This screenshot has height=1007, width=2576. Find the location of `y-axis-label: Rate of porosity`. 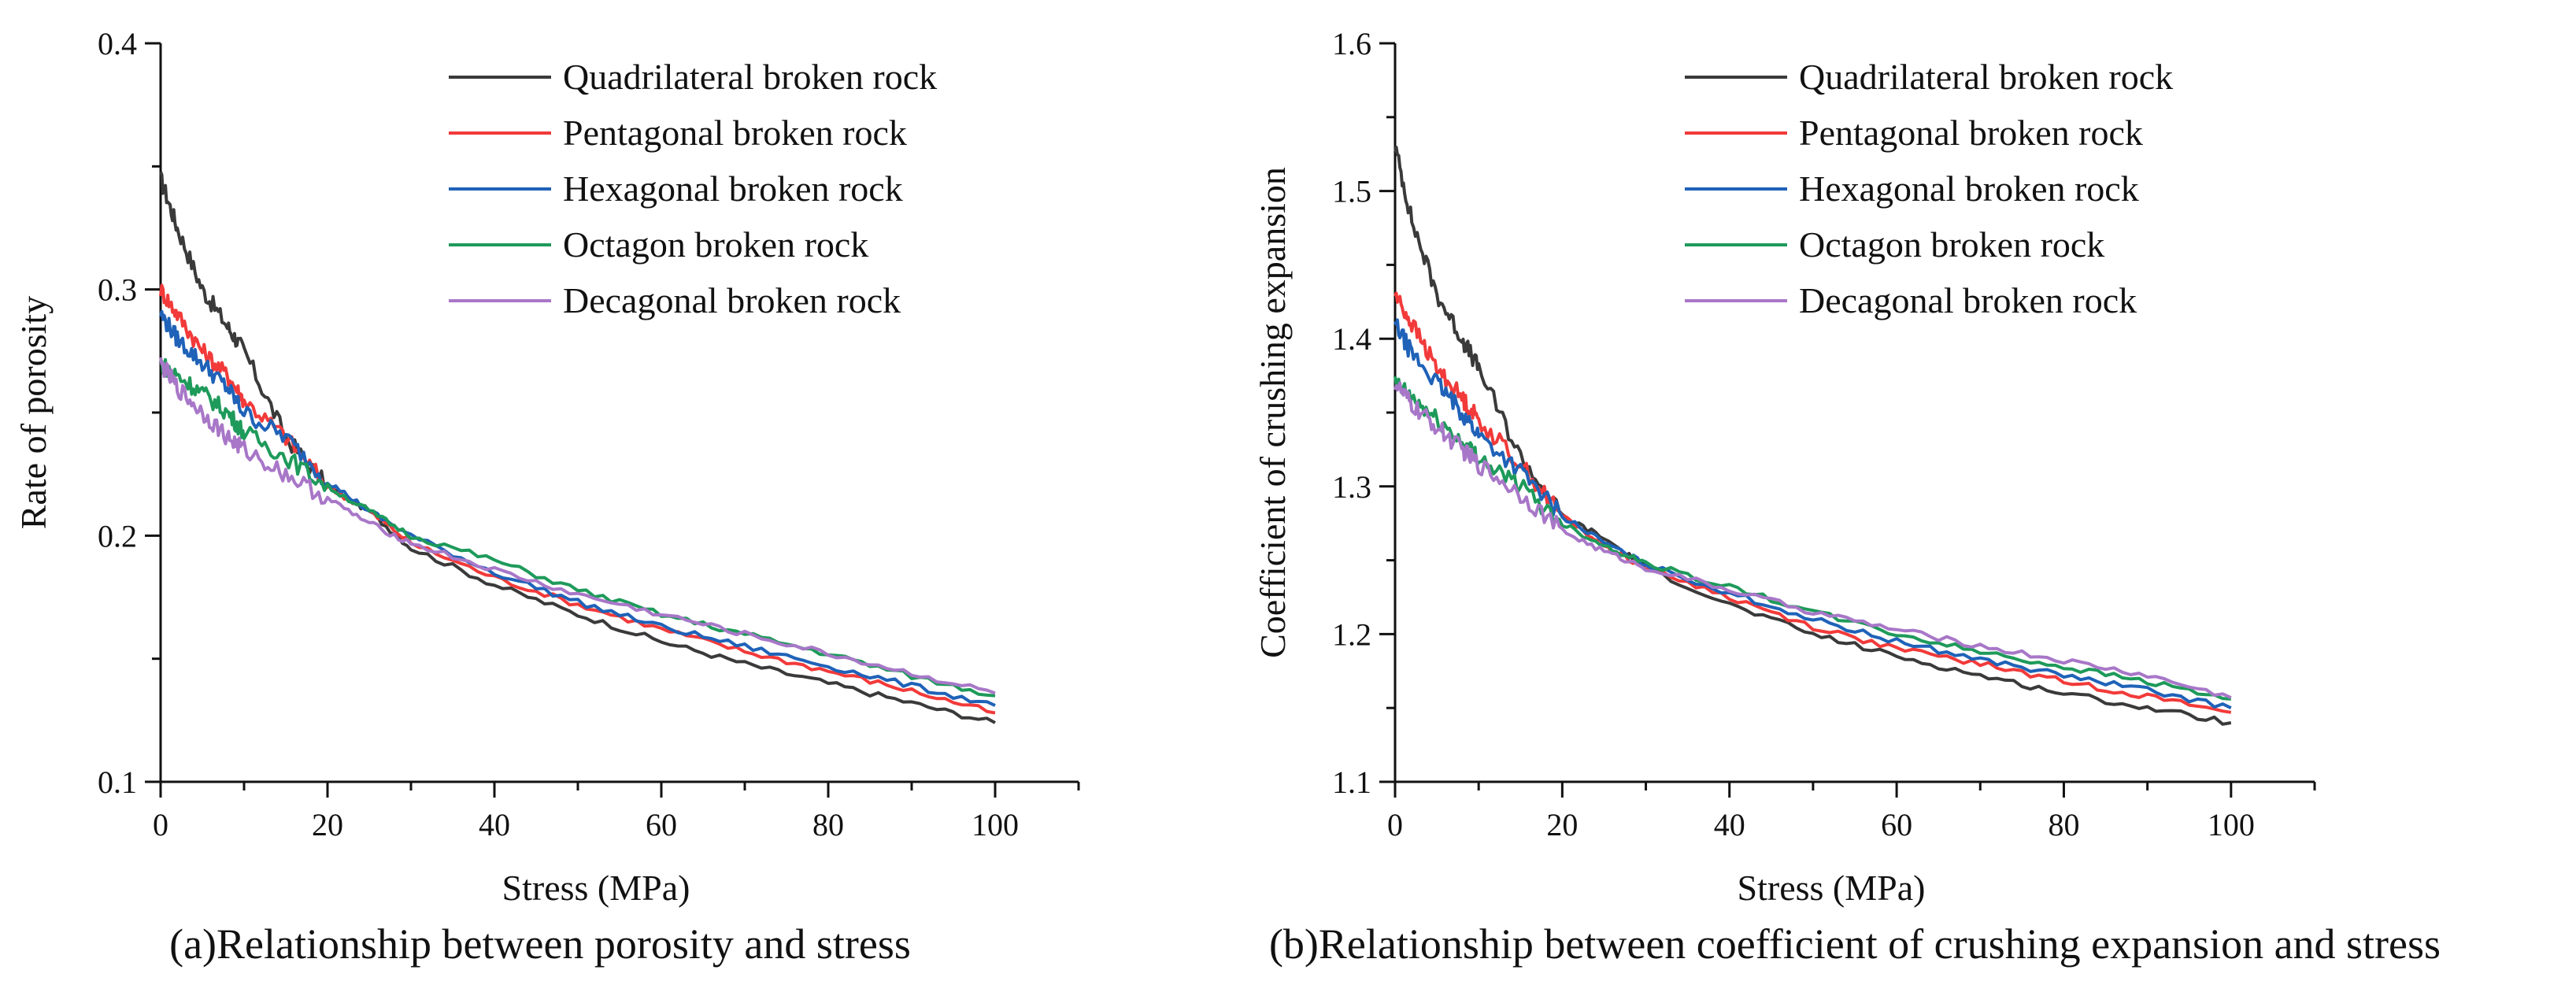

y-axis-label: Rate of porosity is located at coordinates (33, 412).